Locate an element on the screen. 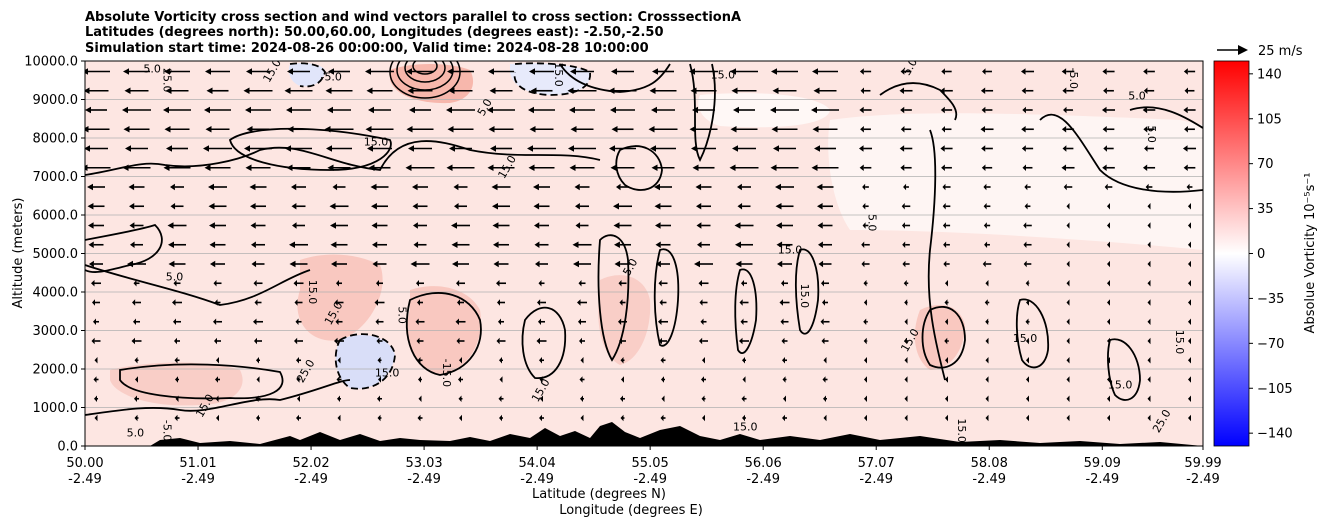 Image resolution: width=1332 pixels, height=526 pixels. quiver-key-label: 25 m/s is located at coordinates (1280, 51).